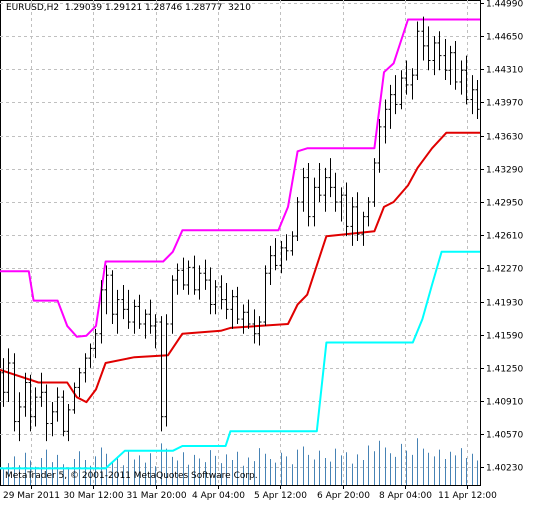 The width and height of the screenshot is (533, 505). Describe the element at coordinates (504, 304) in the screenshot. I see `price-tick-label: 1.41930` at that location.